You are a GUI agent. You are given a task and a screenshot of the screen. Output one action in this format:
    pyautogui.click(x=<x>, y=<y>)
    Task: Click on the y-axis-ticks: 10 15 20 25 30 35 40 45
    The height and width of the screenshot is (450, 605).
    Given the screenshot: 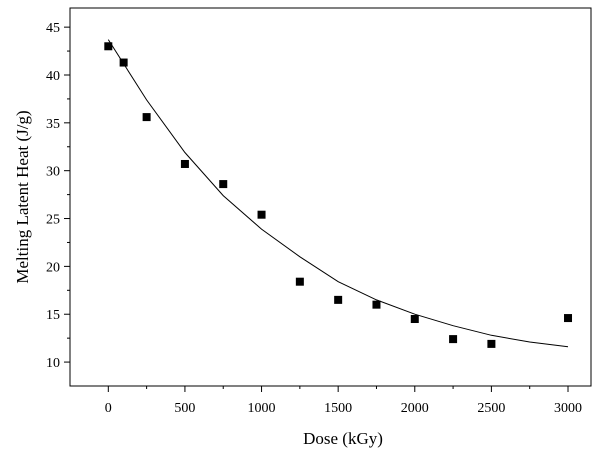 What is the action you would take?
    pyautogui.click(x=58, y=196)
    